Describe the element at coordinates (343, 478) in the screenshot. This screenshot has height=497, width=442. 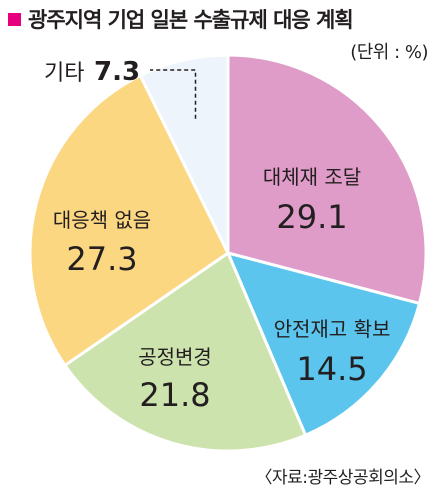
I see `source-note: 〈자료:광주상공회의소〉` at that location.